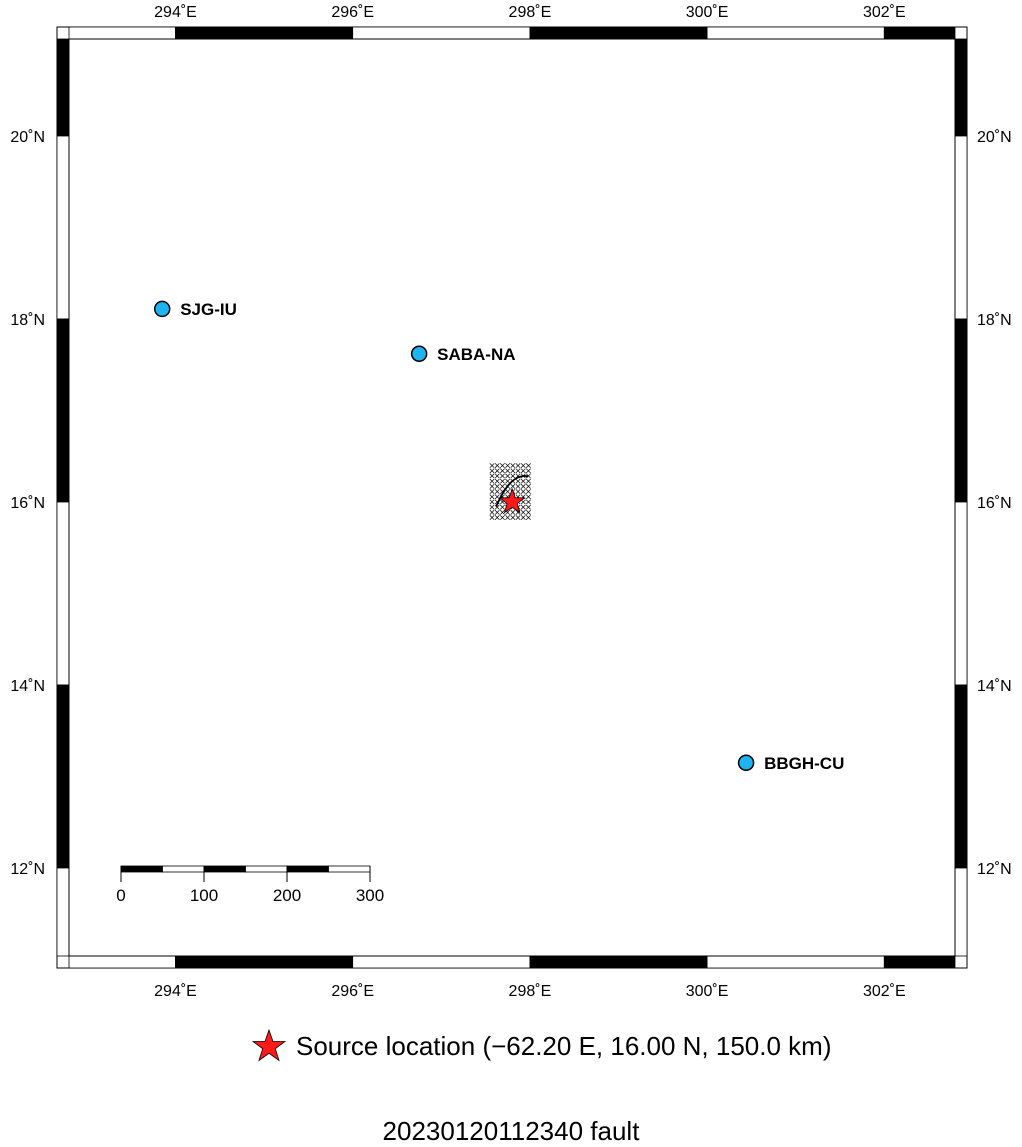 This screenshot has height=1147, width=1022. What do you see at coordinates (884, 991) in the screenshot?
I see `lon-tick-label-bottom: 302˚E` at bounding box center [884, 991].